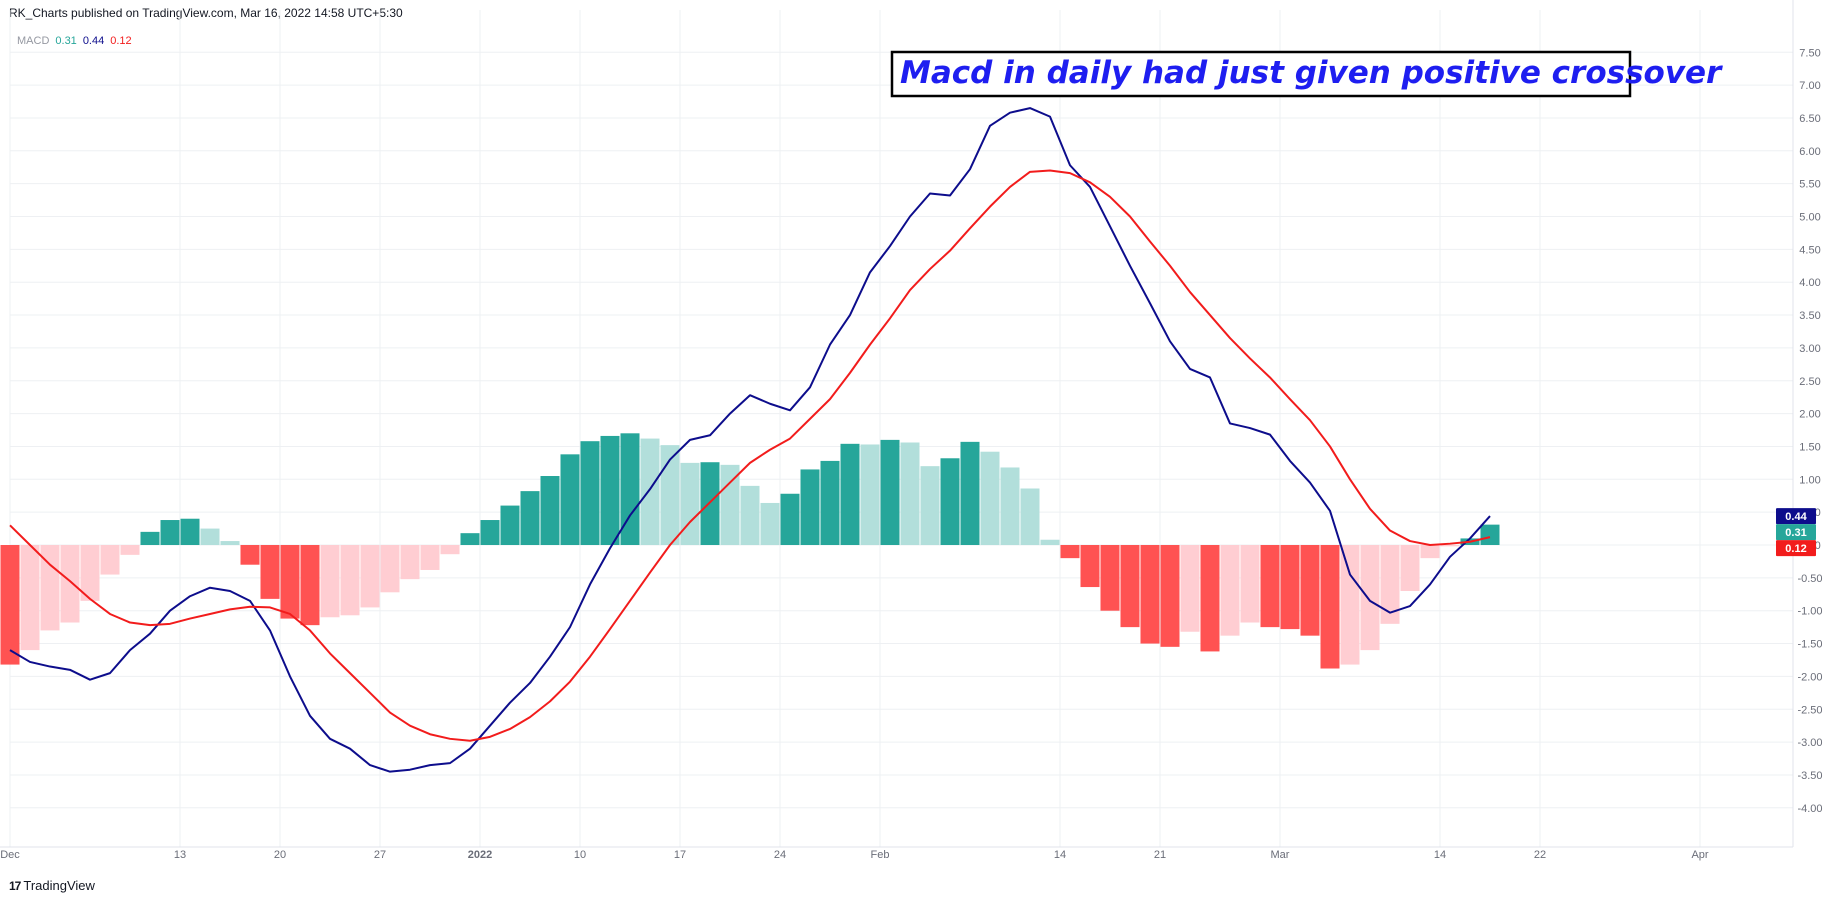 The width and height of the screenshot is (1834, 902). What do you see at coordinates (180, 855) in the screenshot?
I see `x-tick-label: 13` at bounding box center [180, 855].